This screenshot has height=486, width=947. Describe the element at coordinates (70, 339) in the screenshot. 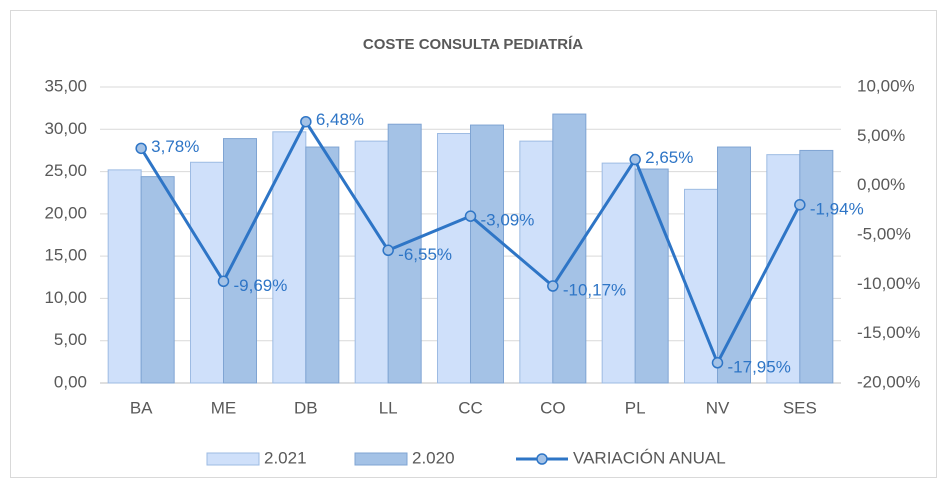

I see `y-tick-label: 5,00` at that location.